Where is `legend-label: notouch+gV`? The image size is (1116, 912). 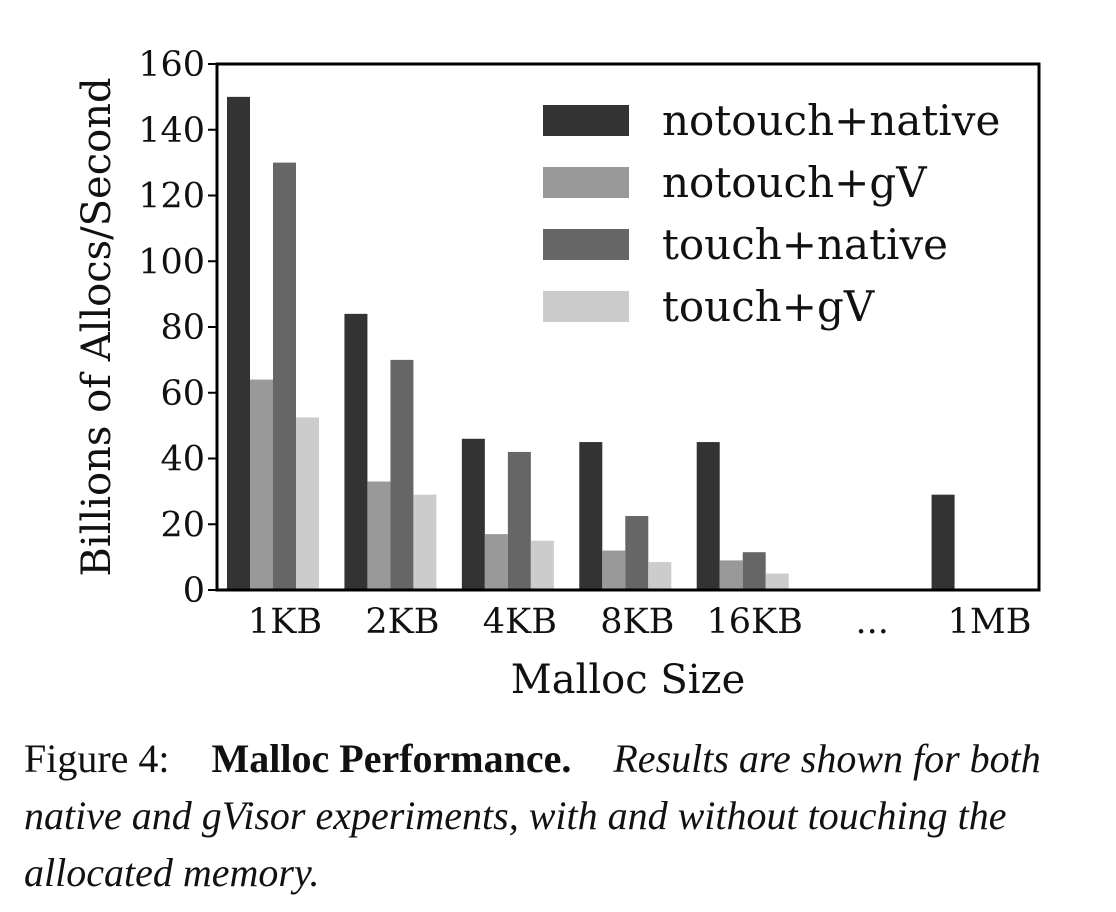 legend-label: notouch+gV is located at coordinates (794, 182).